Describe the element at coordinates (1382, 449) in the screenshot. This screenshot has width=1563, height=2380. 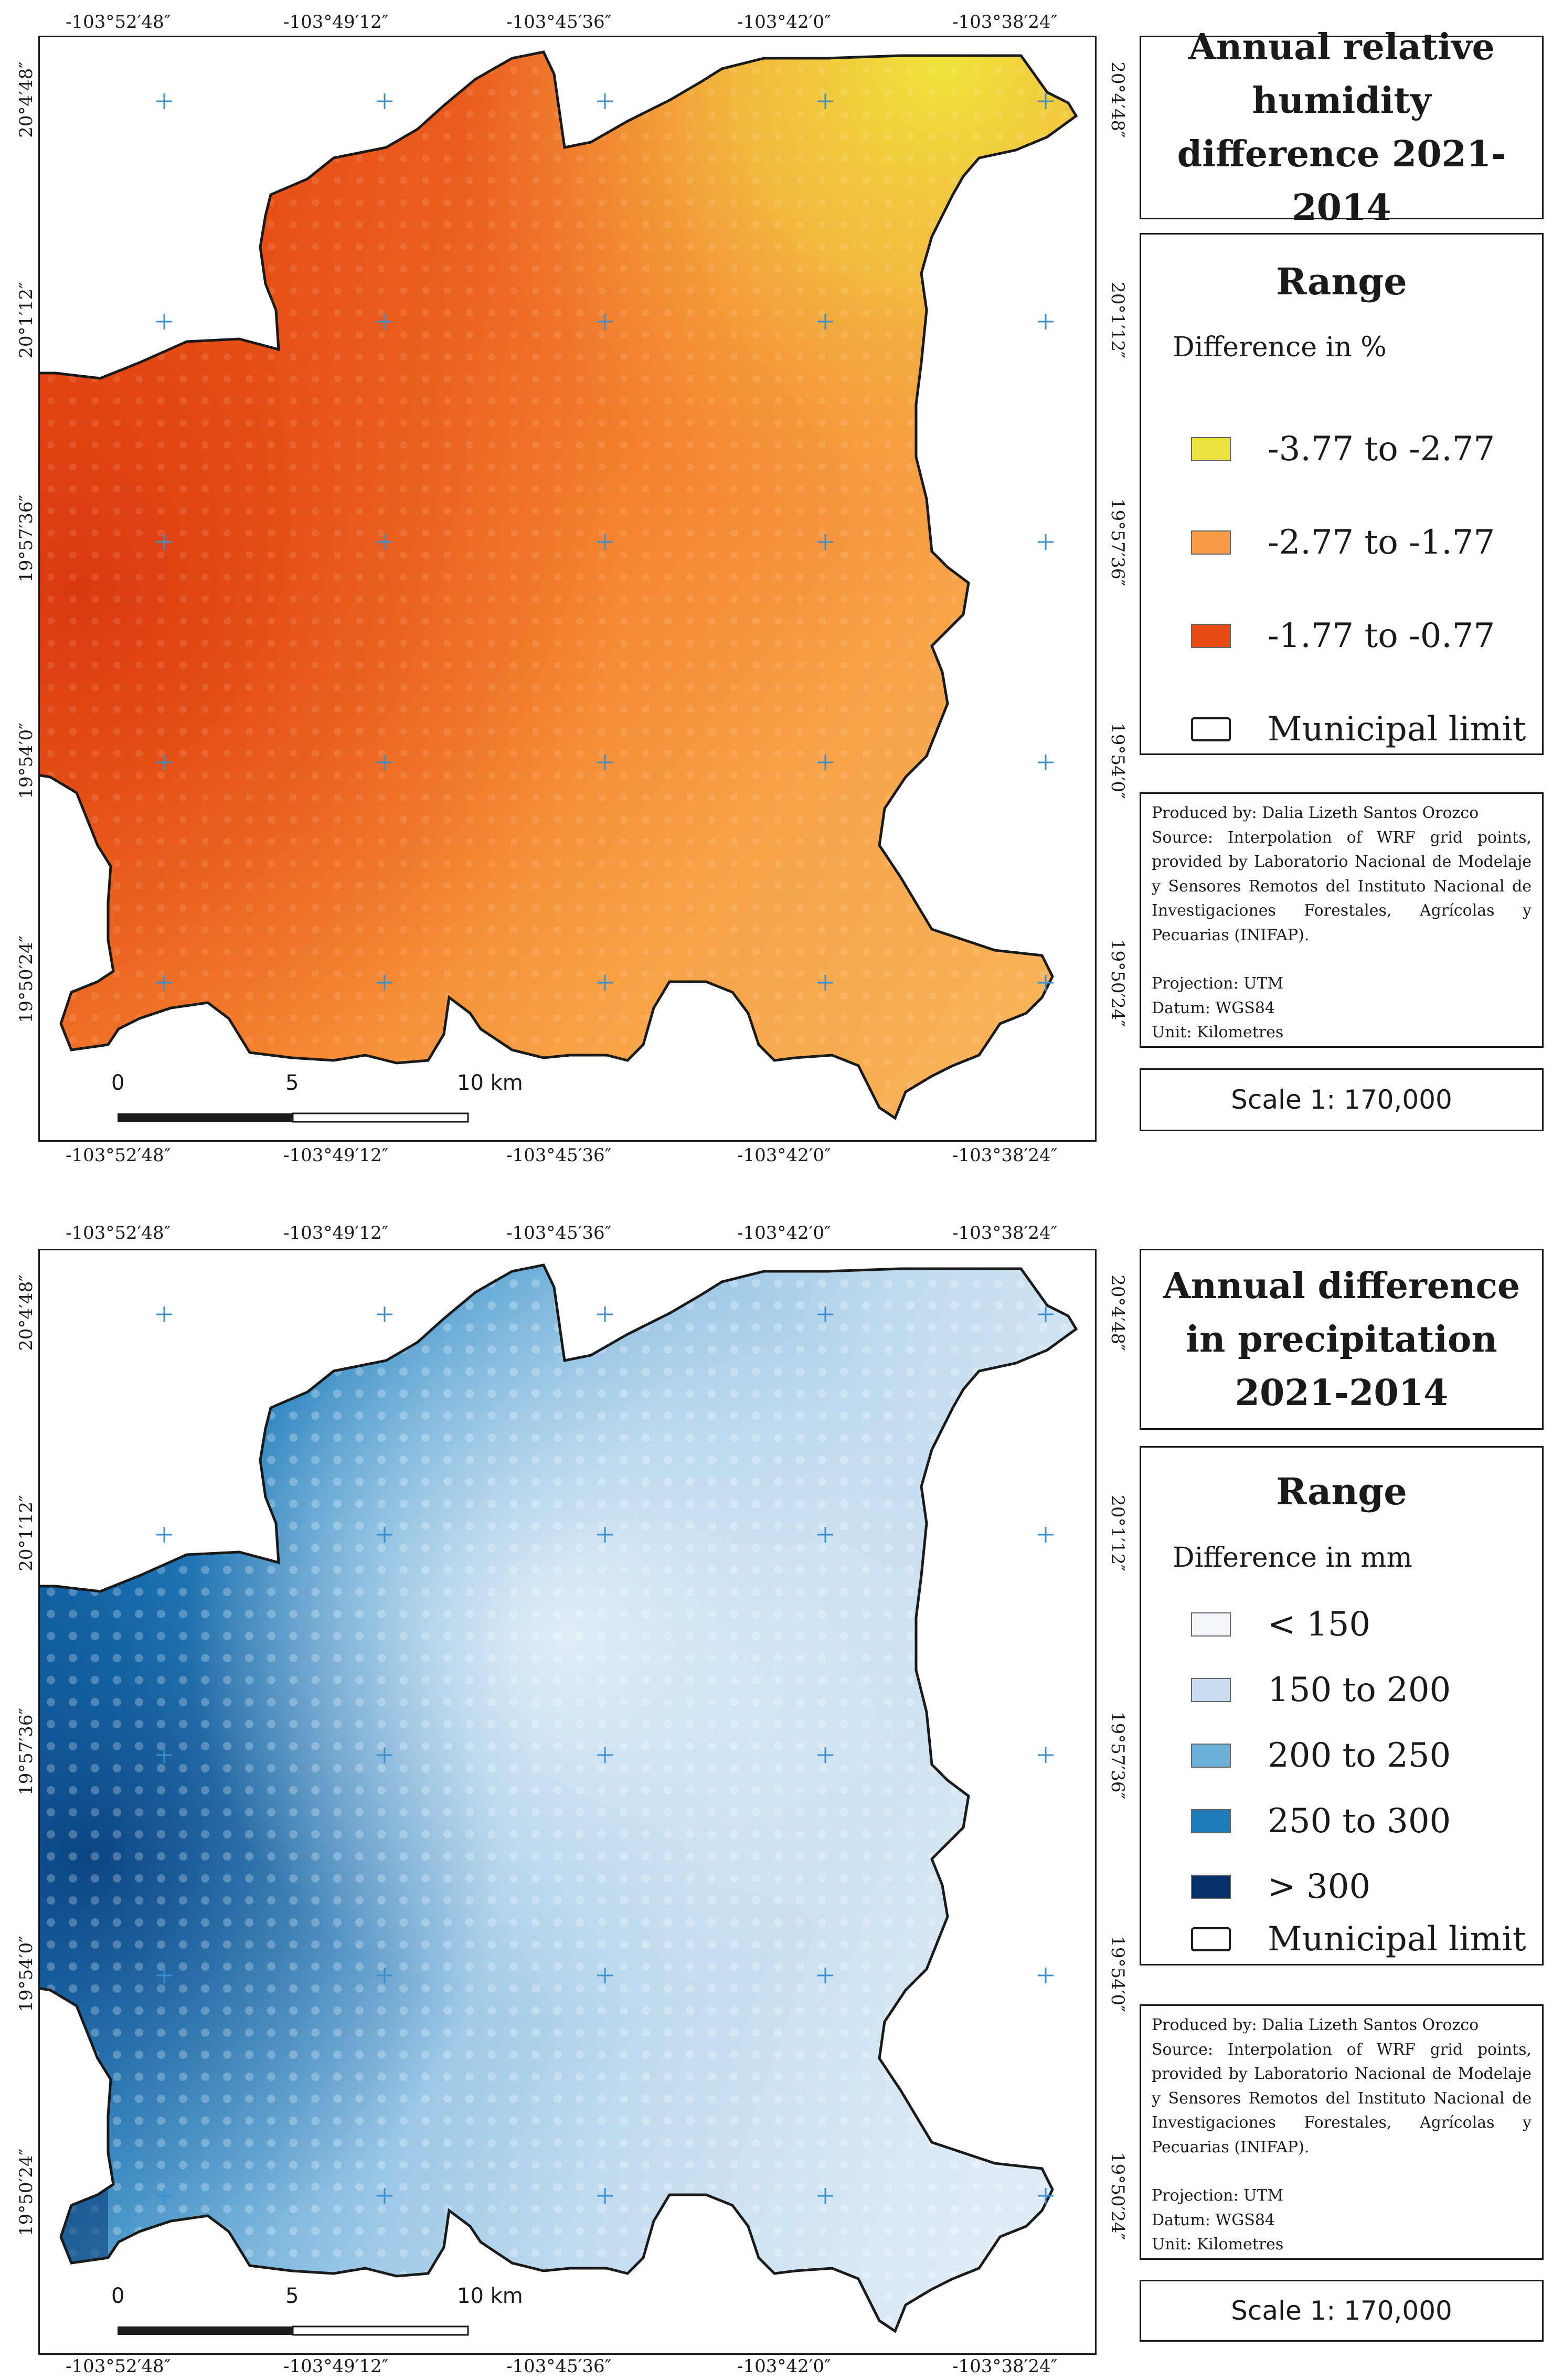
I see `legend-label: -3.77 to -2.77` at that location.